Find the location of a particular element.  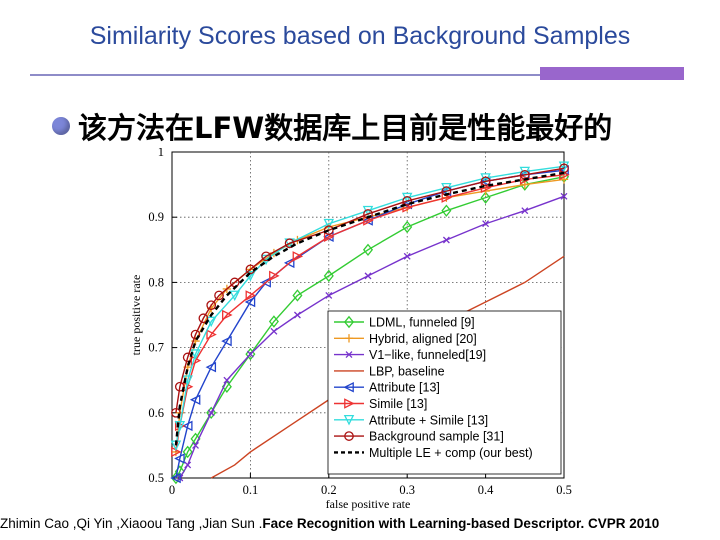

legend-item: V1−like, funneled[19] is located at coordinates (410, 355).